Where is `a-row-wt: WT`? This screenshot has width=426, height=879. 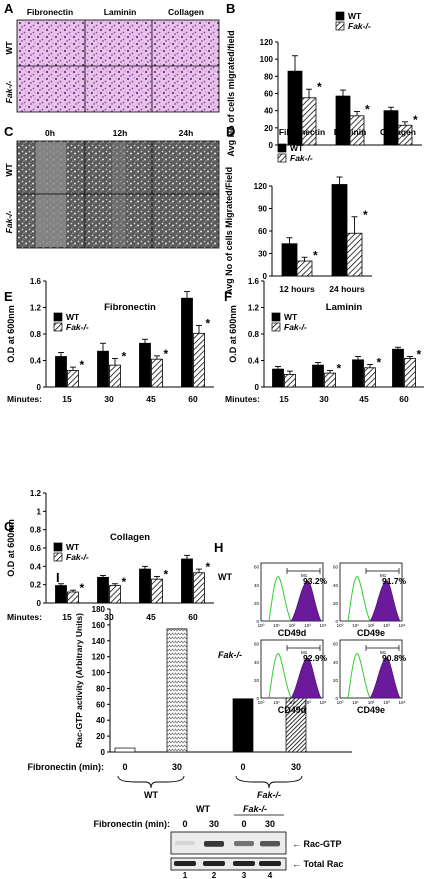 a-row-wt: WT is located at coordinates (9, 48).